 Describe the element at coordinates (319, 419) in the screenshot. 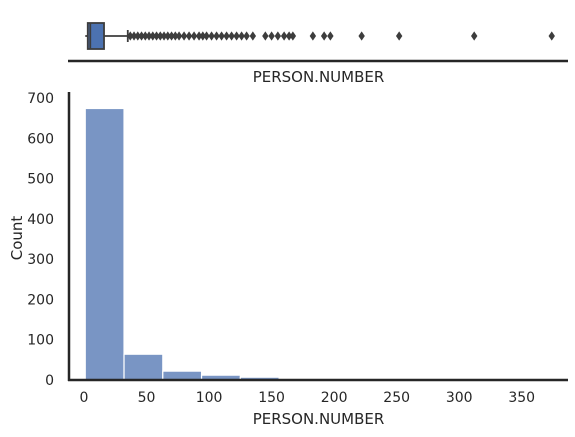

I see `histogram-x-axis-label: PERSON.NUMBER` at that location.